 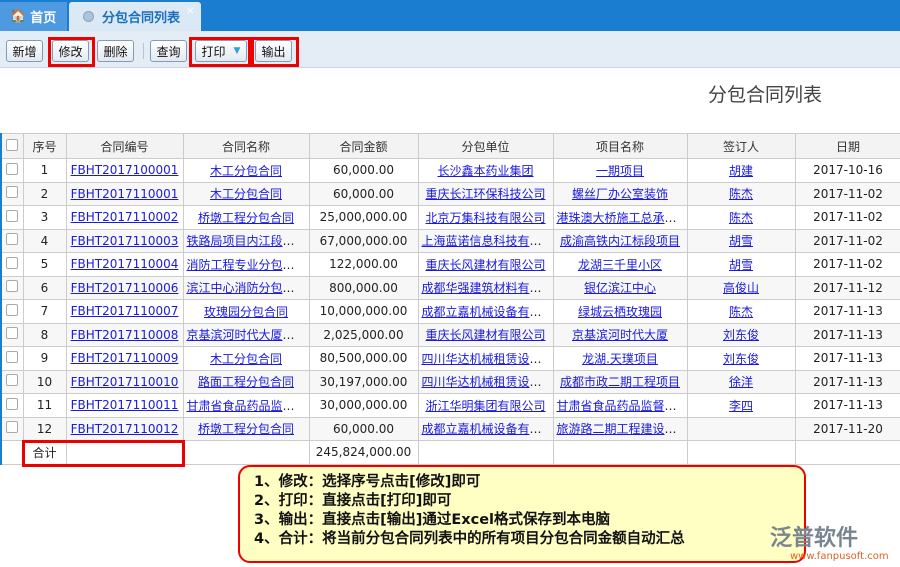 I want to click on cell-link: 成渝高铁内江标段项目, so click(x=619, y=241).